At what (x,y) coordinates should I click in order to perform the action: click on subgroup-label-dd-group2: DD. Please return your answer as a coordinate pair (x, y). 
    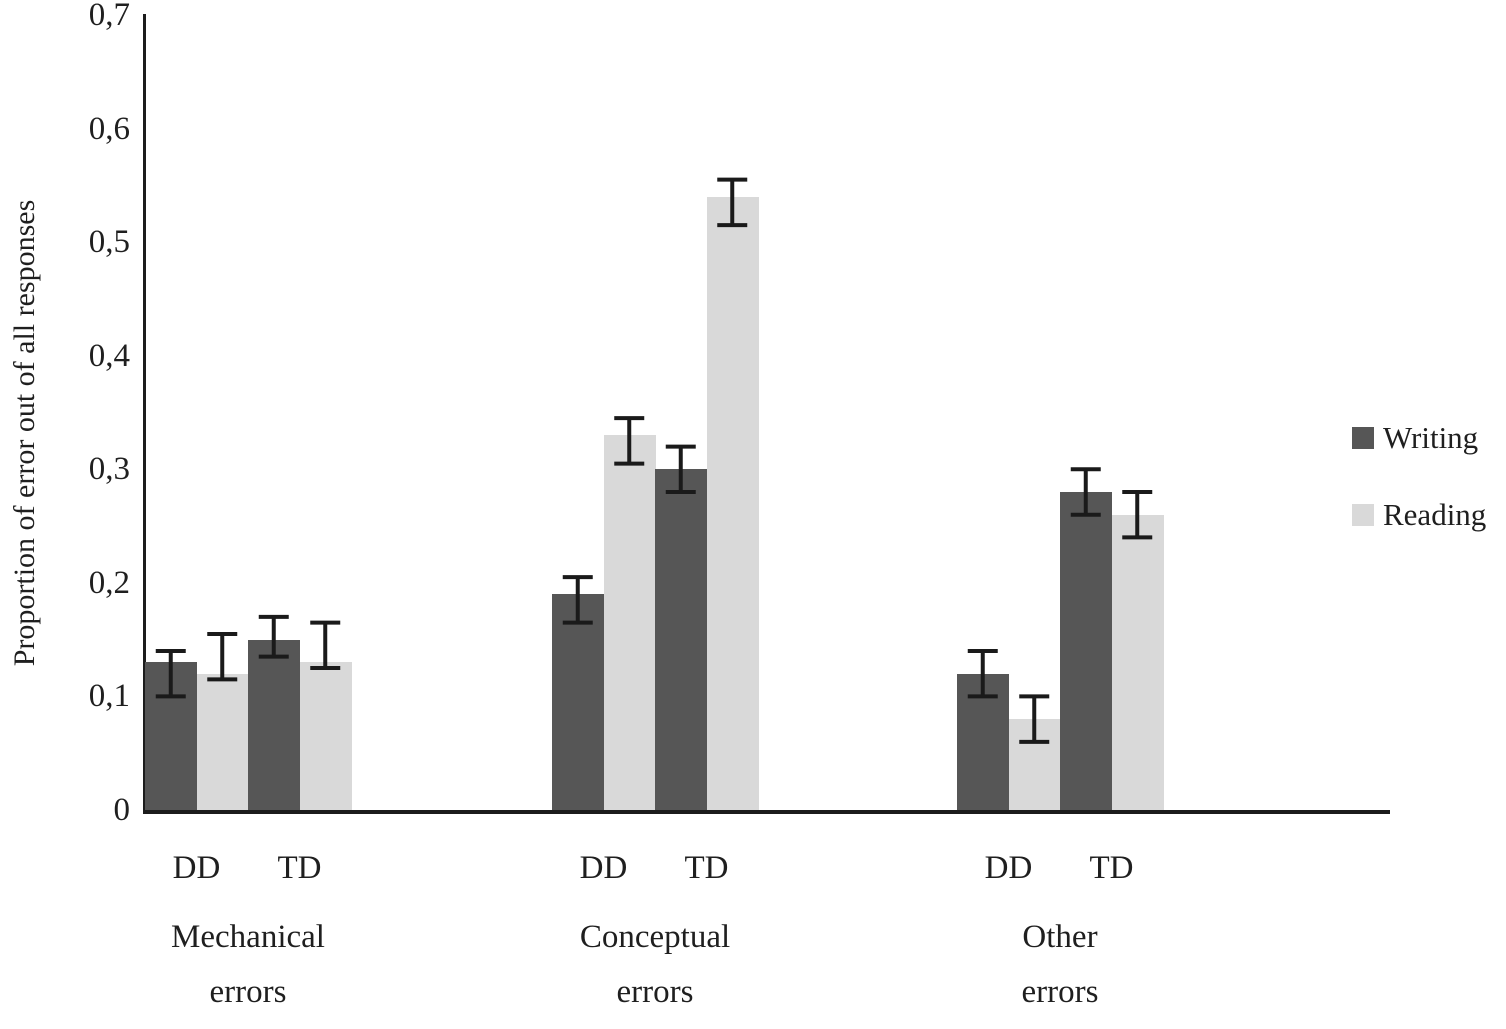
    Looking at the image, I should click on (603, 868).